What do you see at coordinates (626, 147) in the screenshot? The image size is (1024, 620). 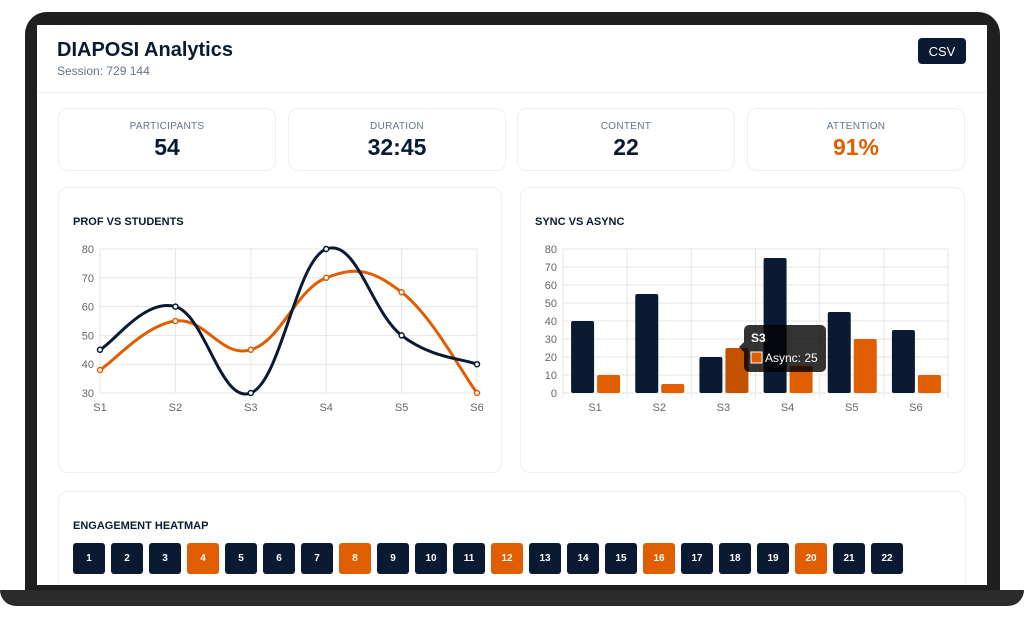 I see `stat-value: 22` at bounding box center [626, 147].